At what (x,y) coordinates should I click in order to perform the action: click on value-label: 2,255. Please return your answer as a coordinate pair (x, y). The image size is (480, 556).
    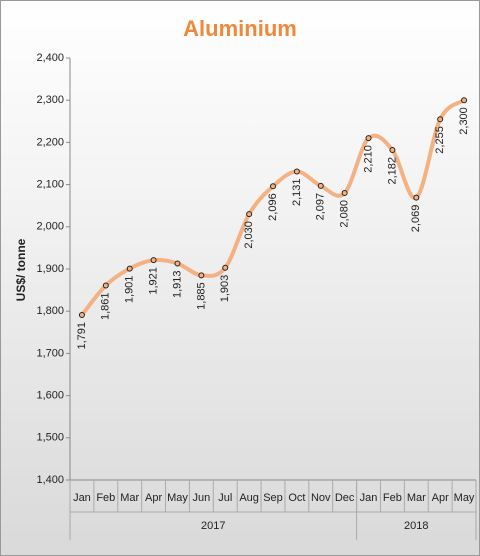
    Looking at the image, I should click on (440, 140).